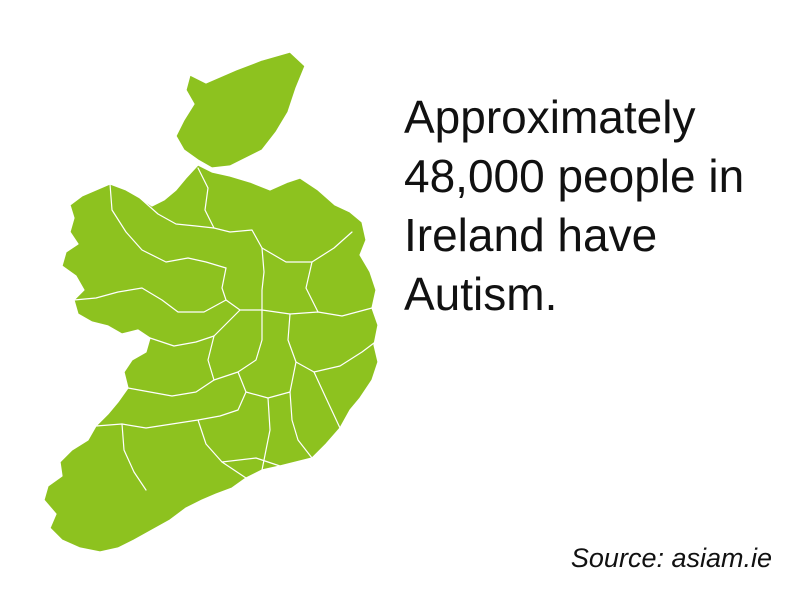 This screenshot has height=600, width=800. I want to click on headline-line-2: 48,000 people in, so click(574, 176).